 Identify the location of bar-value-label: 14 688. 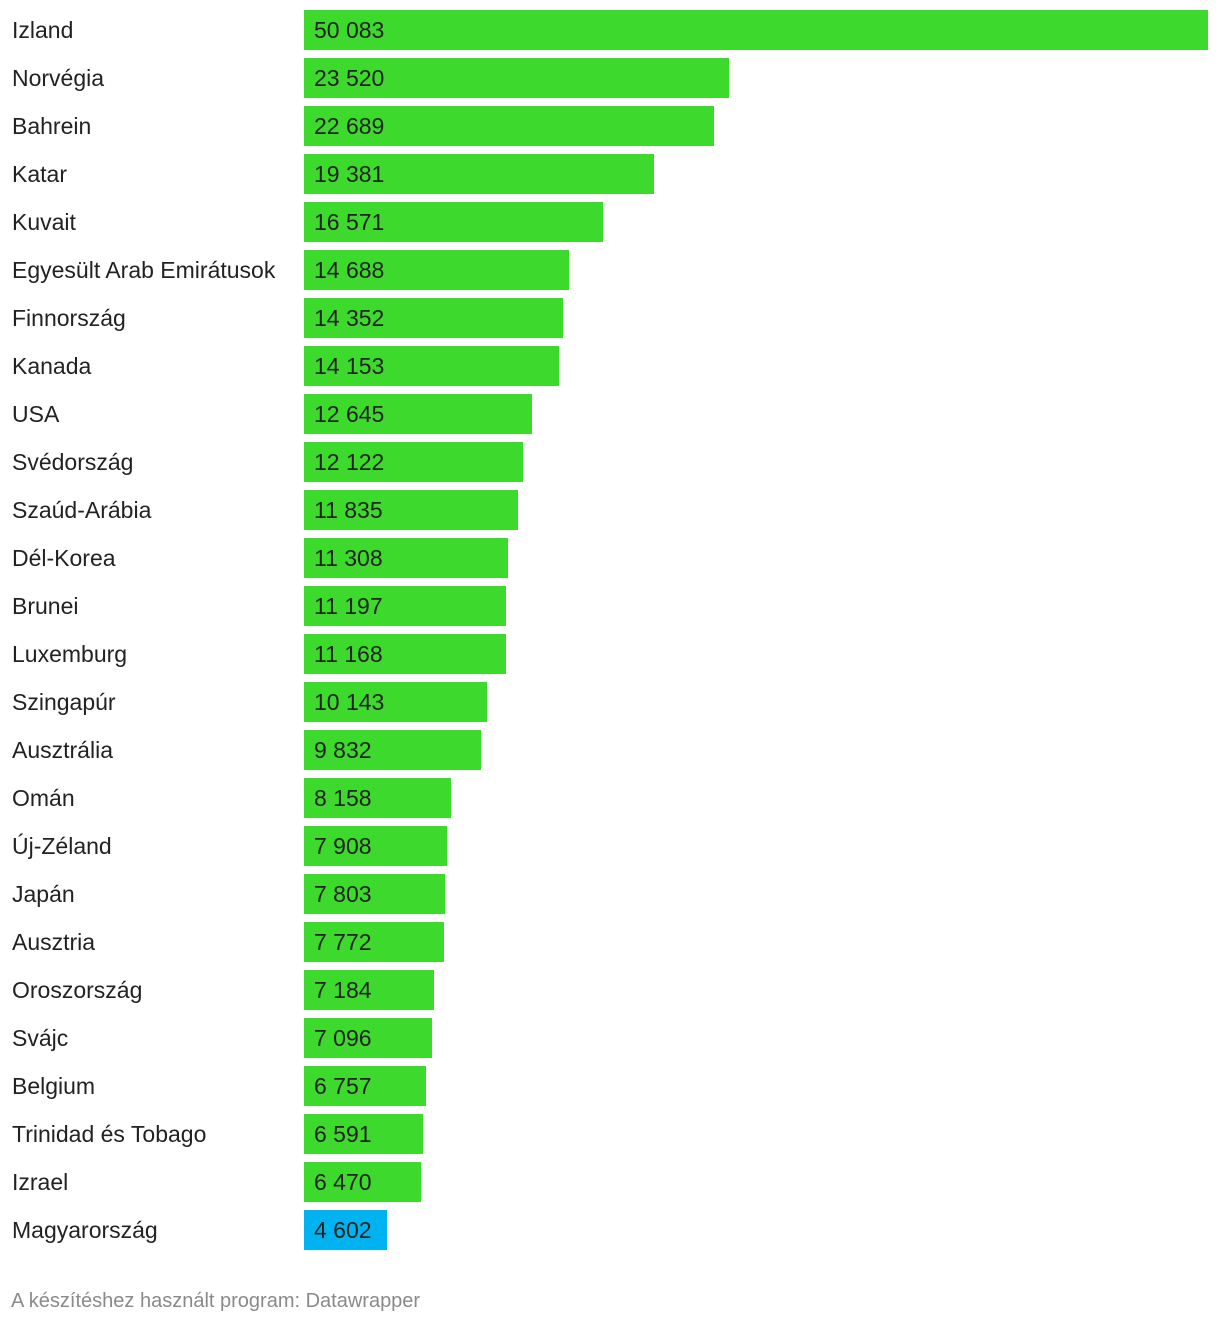
(349, 270).